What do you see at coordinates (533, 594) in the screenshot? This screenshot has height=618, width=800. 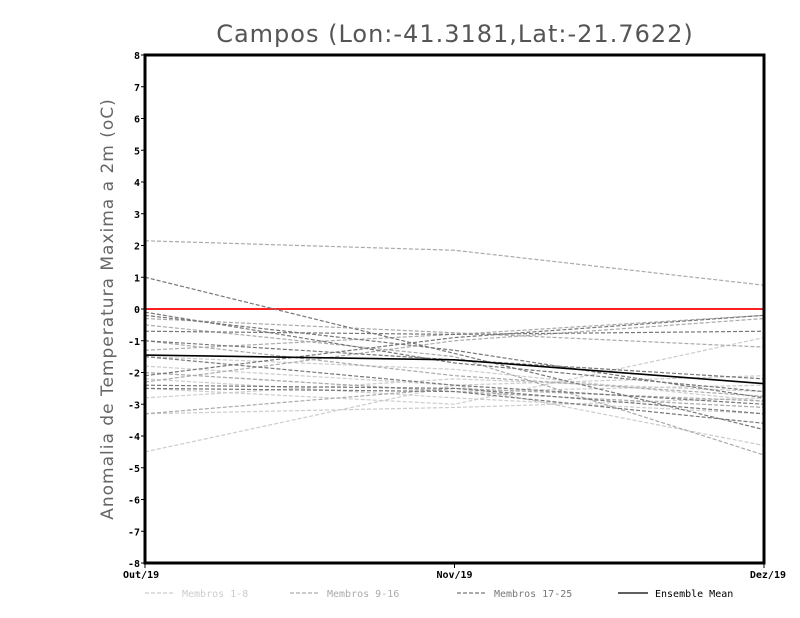 I see `legend-label: Membros 17-25` at bounding box center [533, 594].